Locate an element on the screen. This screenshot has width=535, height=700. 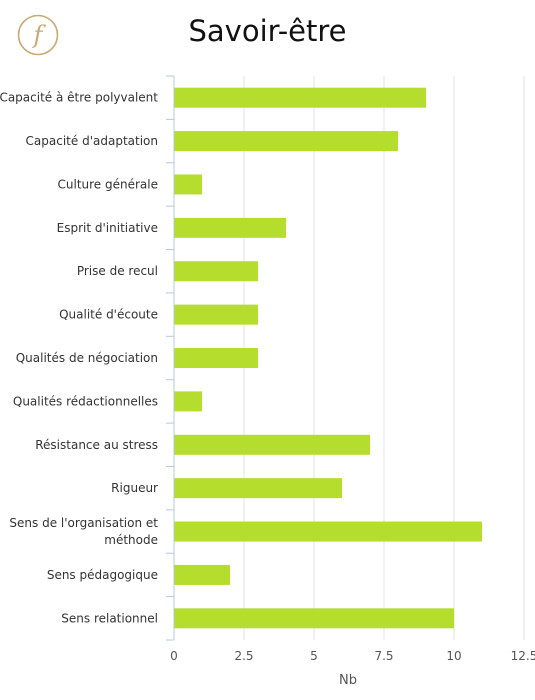
category-label-line: Capacité d'adaptation is located at coordinates (92, 141).